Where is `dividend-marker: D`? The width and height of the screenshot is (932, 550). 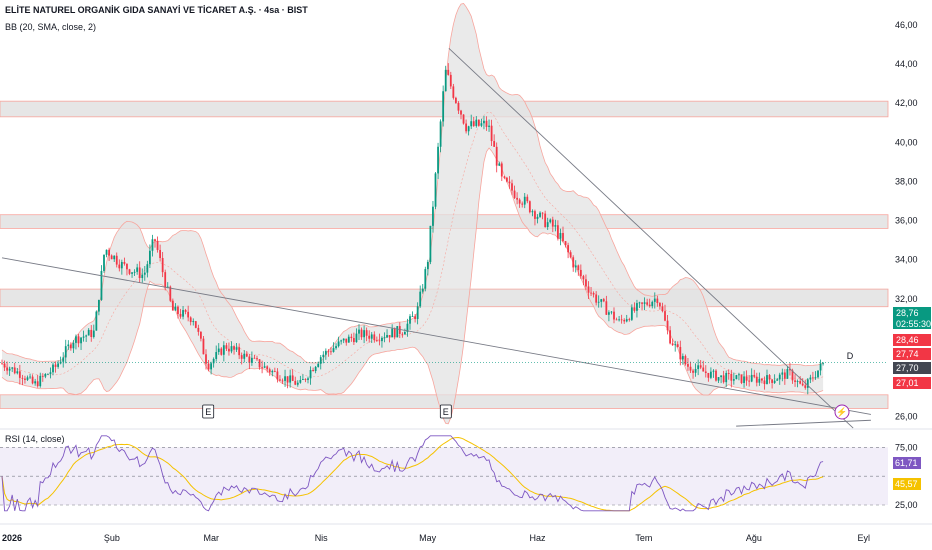 dividend-marker: D is located at coordinates (850, 356).